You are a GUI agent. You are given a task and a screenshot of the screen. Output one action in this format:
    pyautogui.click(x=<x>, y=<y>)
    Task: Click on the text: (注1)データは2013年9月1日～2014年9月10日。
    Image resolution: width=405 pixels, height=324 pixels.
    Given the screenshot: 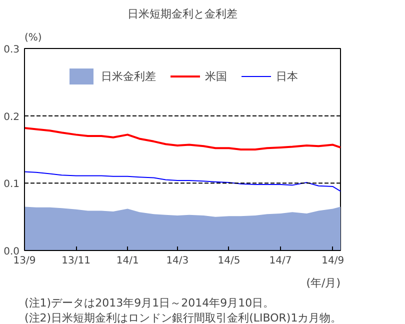 What is the action you would take?
    pyautogui.click(x=149, y=303)
    